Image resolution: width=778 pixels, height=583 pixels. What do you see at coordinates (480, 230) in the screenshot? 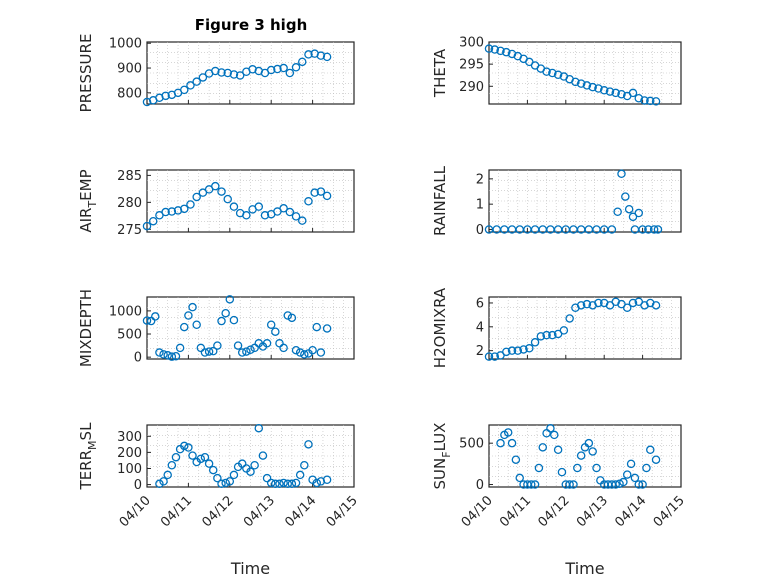
I see `ytick-label: 0` at bounding box center [480, 230].